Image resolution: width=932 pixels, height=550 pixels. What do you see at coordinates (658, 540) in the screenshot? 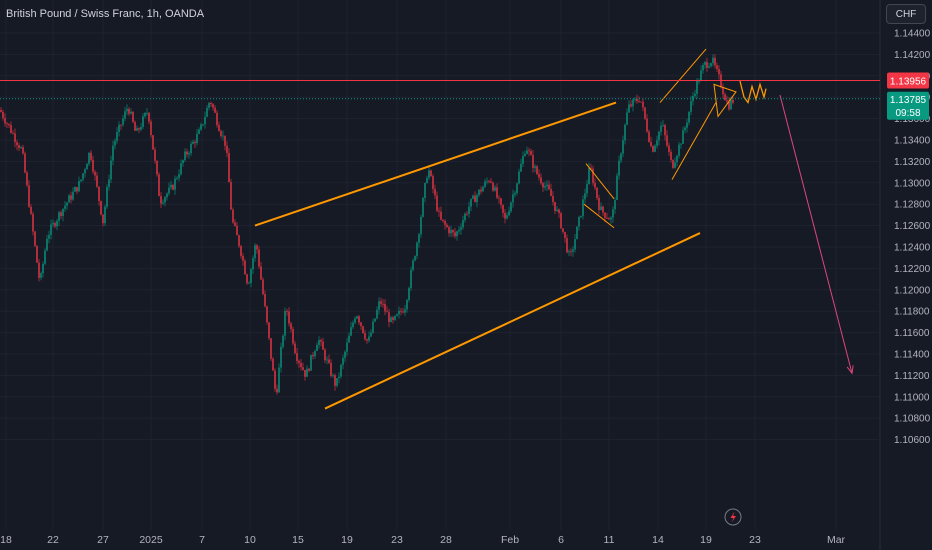
I see `time-tick-label: 14` at bounding box center [658, 540].